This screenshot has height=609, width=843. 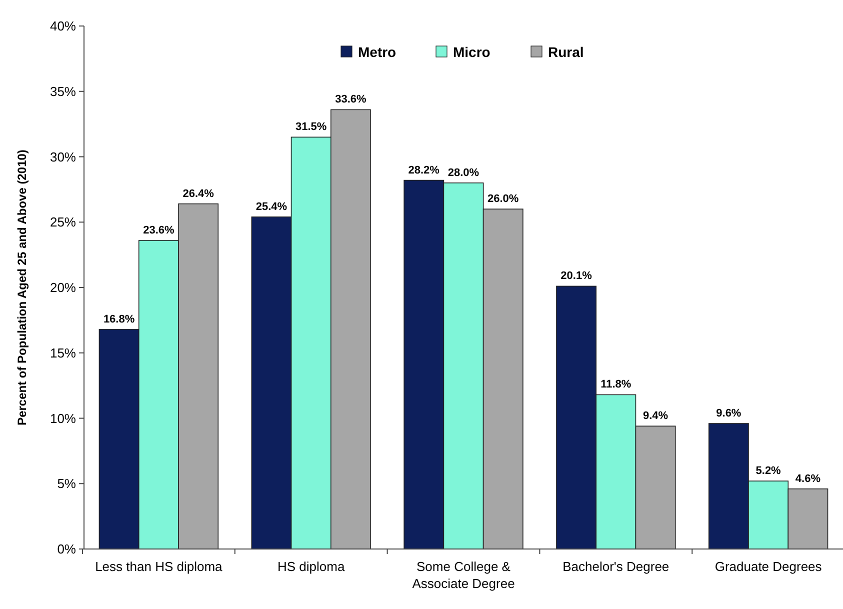 What do you see at coordinates (566, 52) in the screenshot?
I see `legend-label: Rural` at bounding box center [566, 52].